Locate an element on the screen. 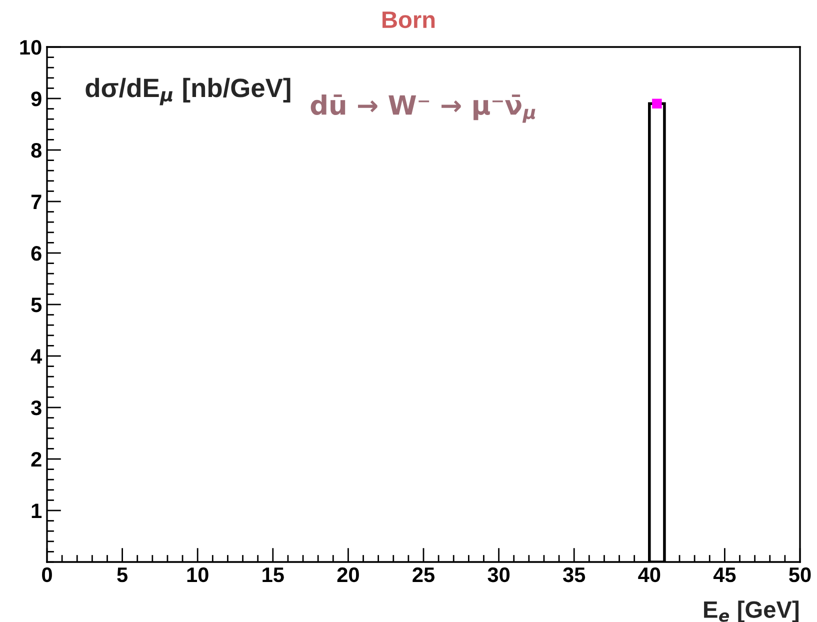 Image resolution: width=817 pixels, height=622 pixels. y-tick-label: 5 is located at coordinates (36, 305).